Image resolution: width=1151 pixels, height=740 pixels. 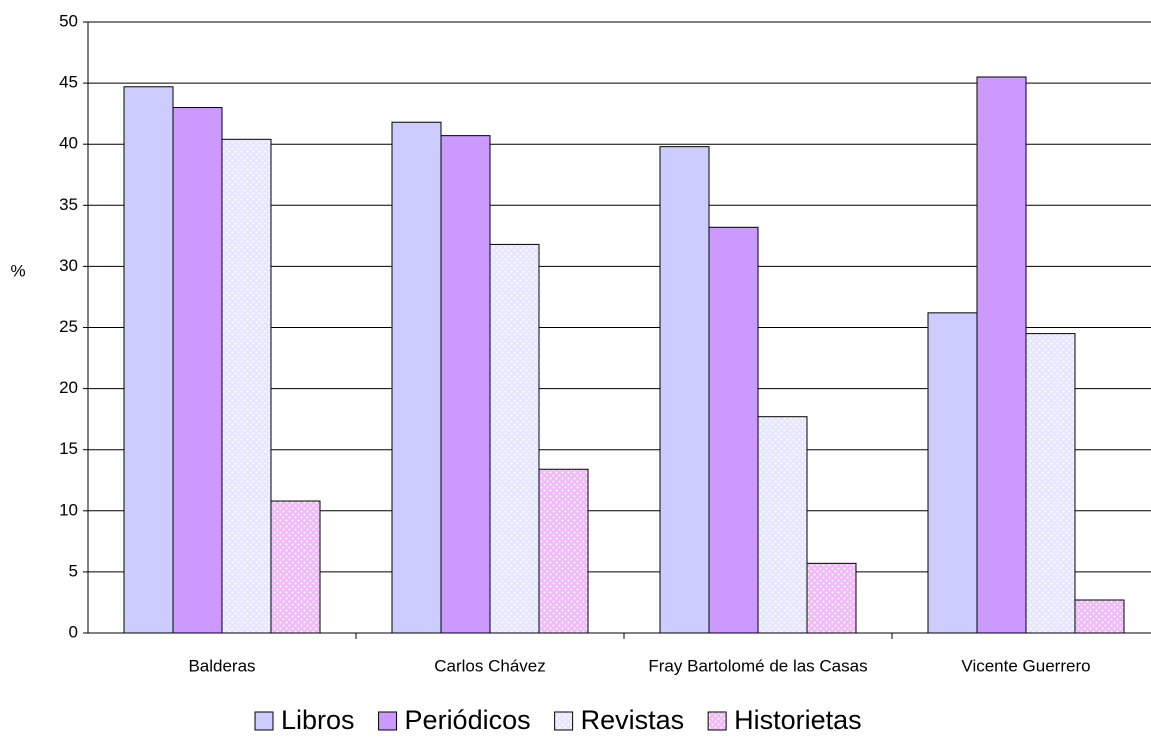 What do you see at coordinates (798, 720) in the screenshot?
I see `legend-label: Historietas` at bounding box center [798, 720].